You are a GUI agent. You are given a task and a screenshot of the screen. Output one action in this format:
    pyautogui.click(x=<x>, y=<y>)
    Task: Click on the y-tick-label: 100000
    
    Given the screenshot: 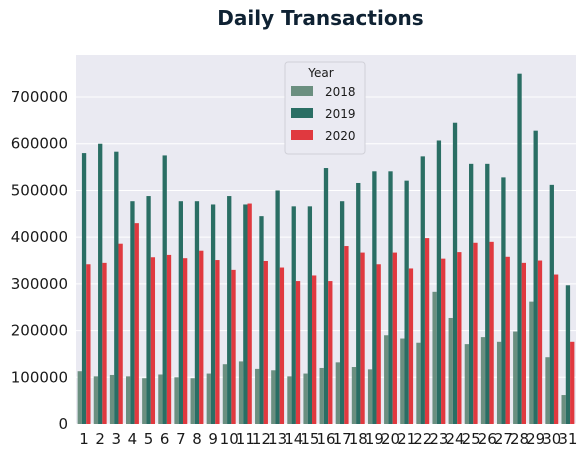 What is the action you would take?
    pyautogui.click(x=39, y=377)
    